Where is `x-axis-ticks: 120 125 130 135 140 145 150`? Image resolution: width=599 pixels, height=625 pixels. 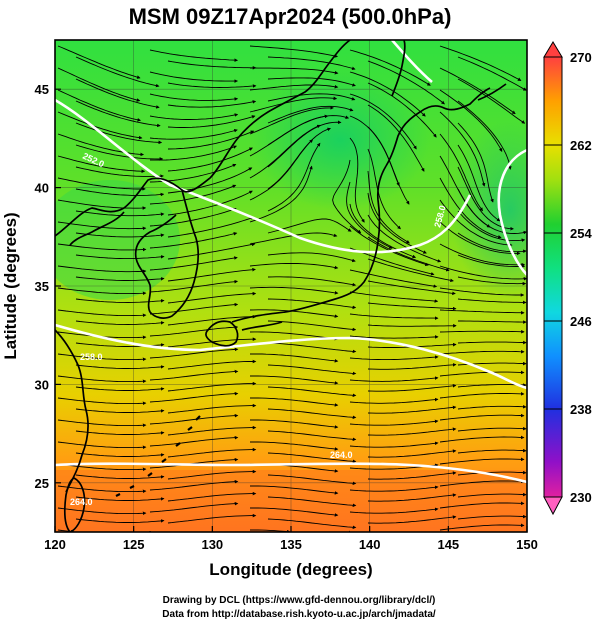
x-axis-ticks: 120 125 130 135 140 145 150 is located at coordinates (291, 539).